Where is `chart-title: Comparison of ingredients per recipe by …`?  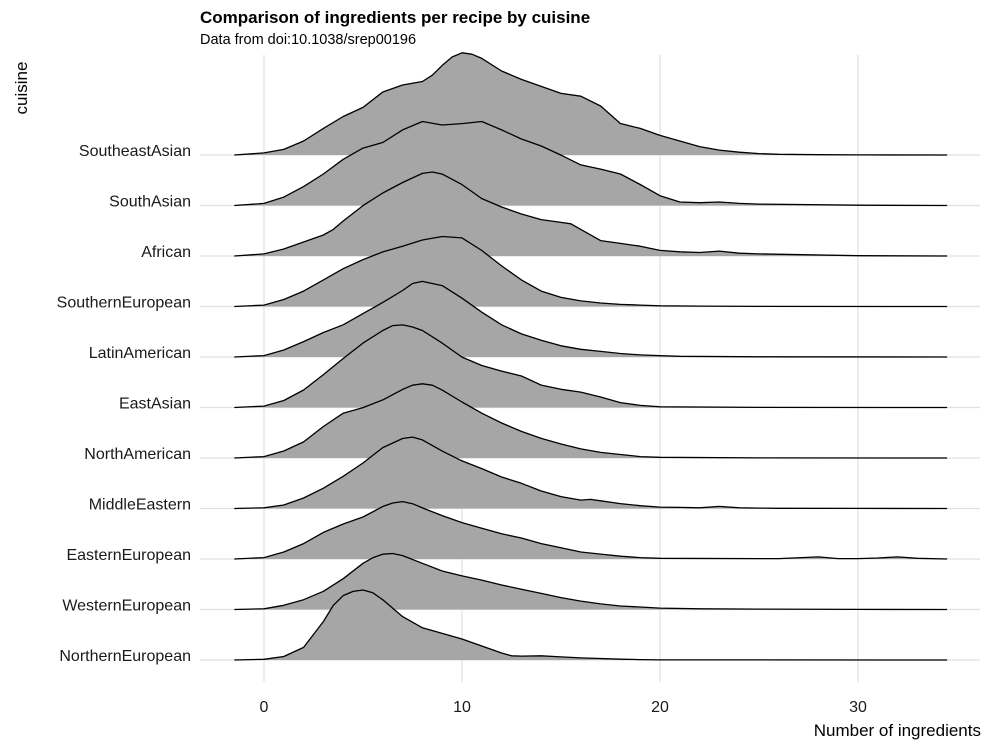 chart-title: Comparison of ingredients per recipe by … is located at coordinates (395, 17).